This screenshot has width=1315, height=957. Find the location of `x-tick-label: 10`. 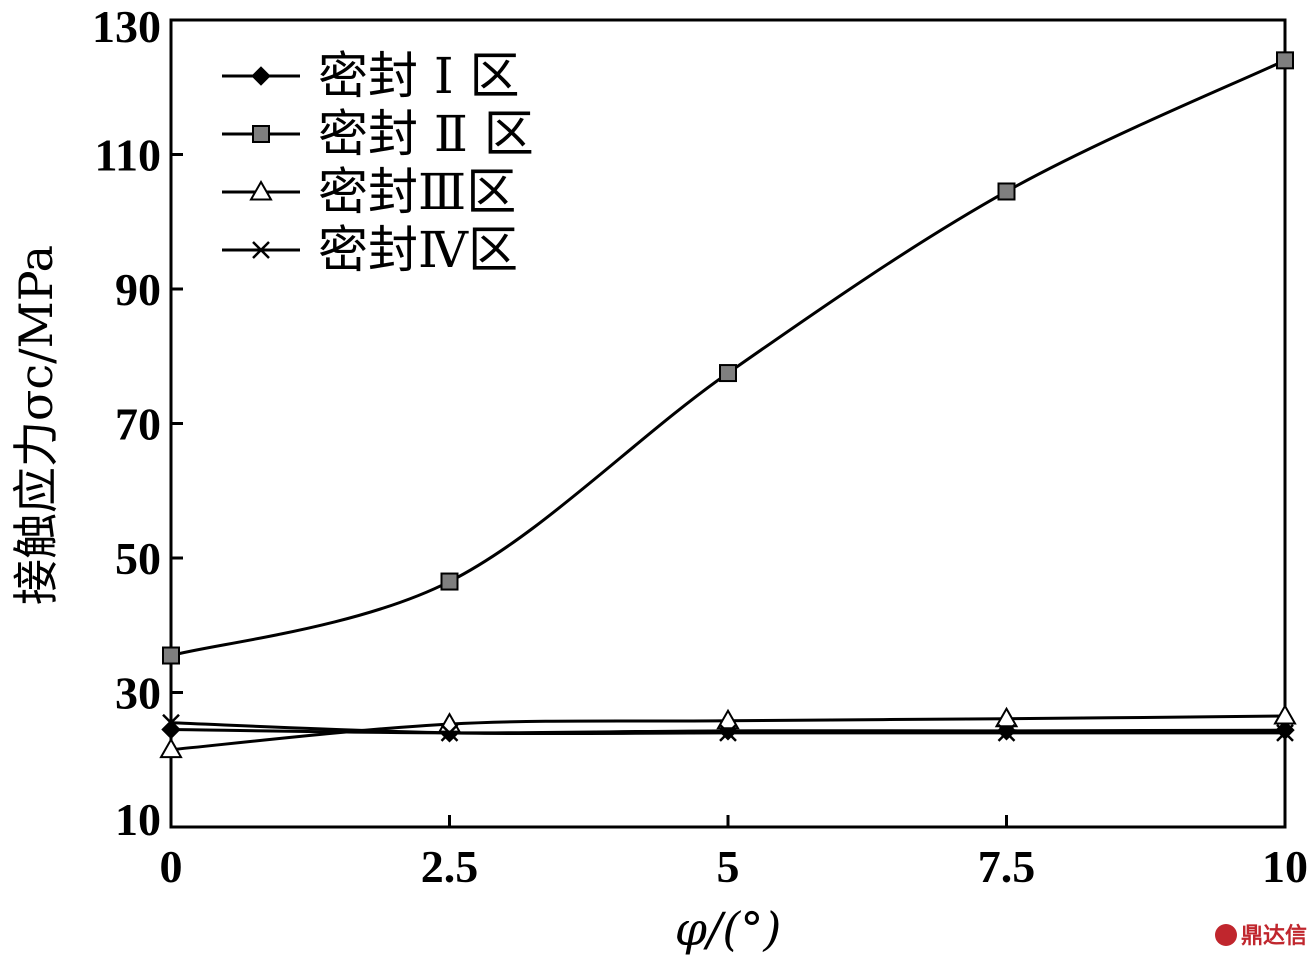

x-tick-label: 10 is located at coordinates (1285, 866).